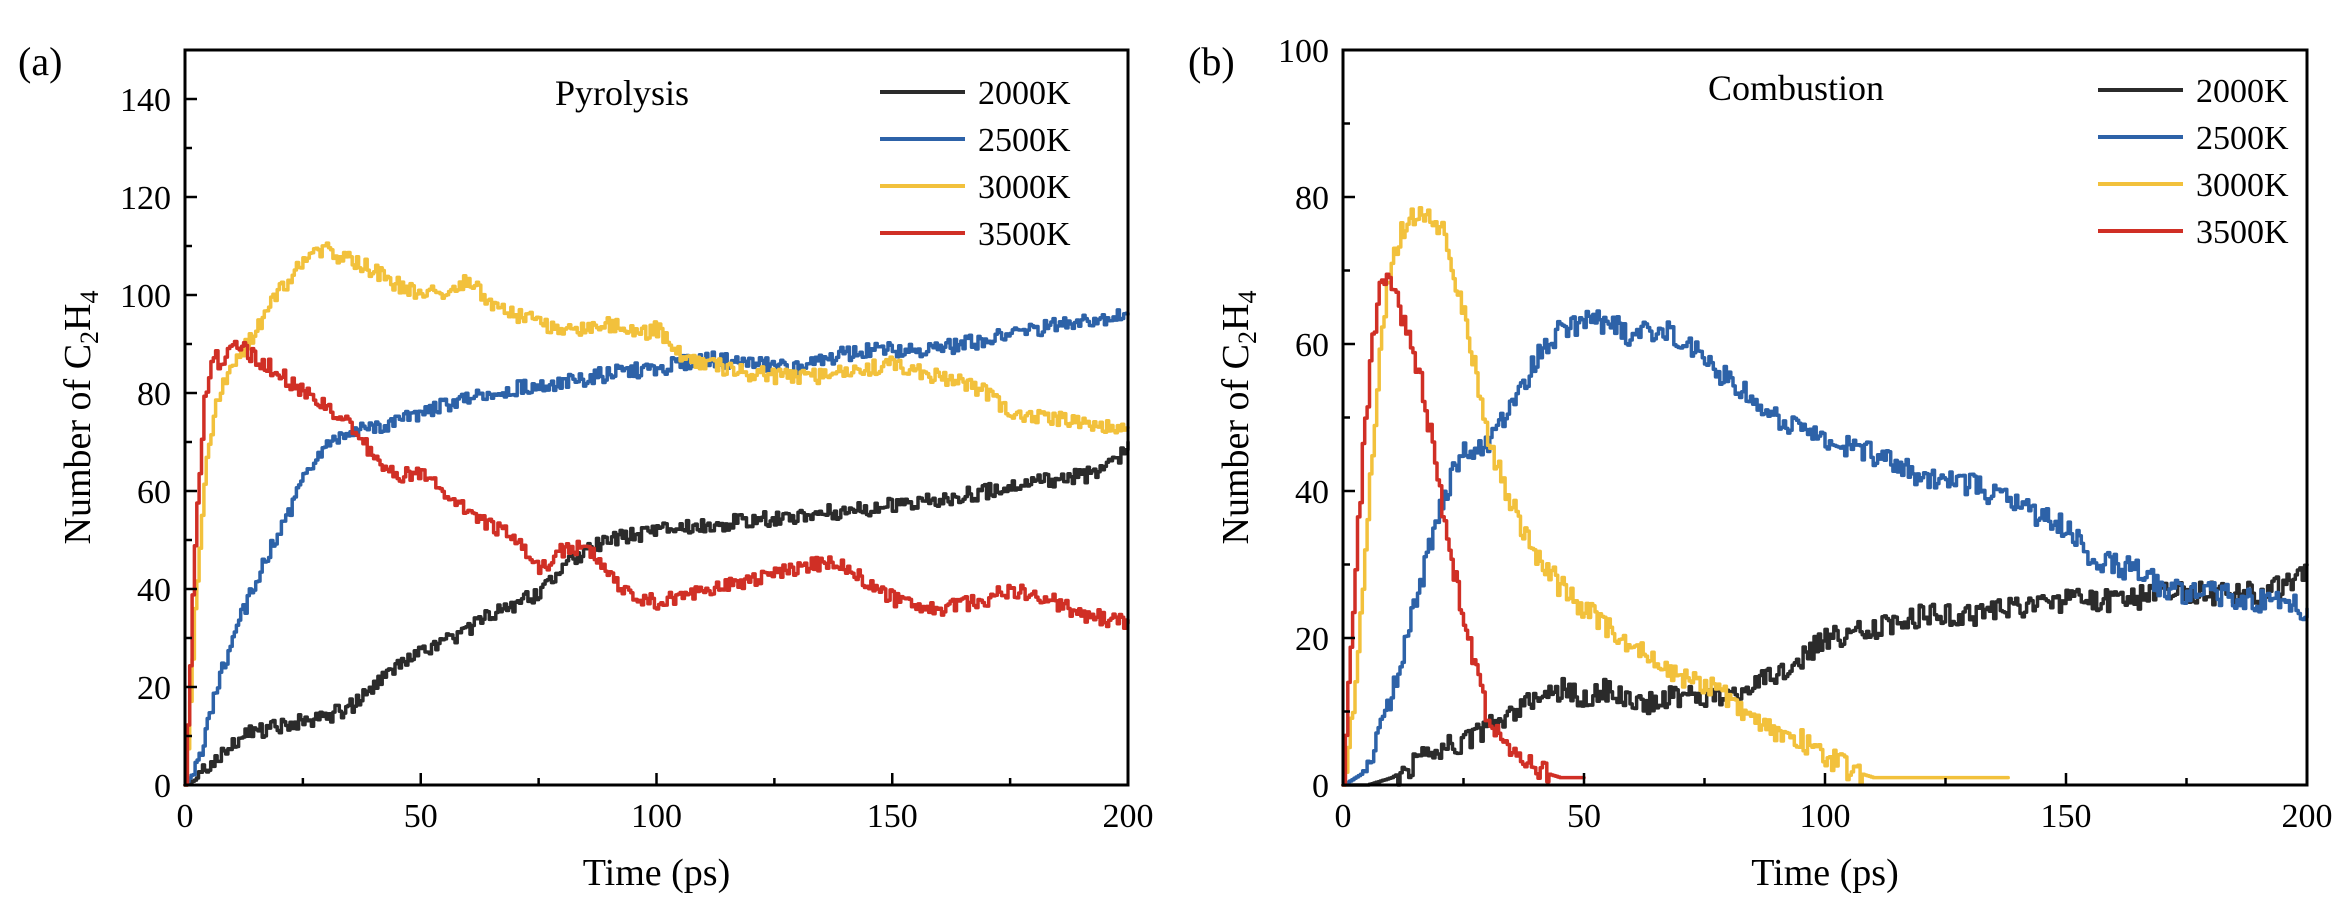  Describe the element at coordinates (622, 93) in the screenshot. I see `chart-annotation: Pyrolysis` at that location.